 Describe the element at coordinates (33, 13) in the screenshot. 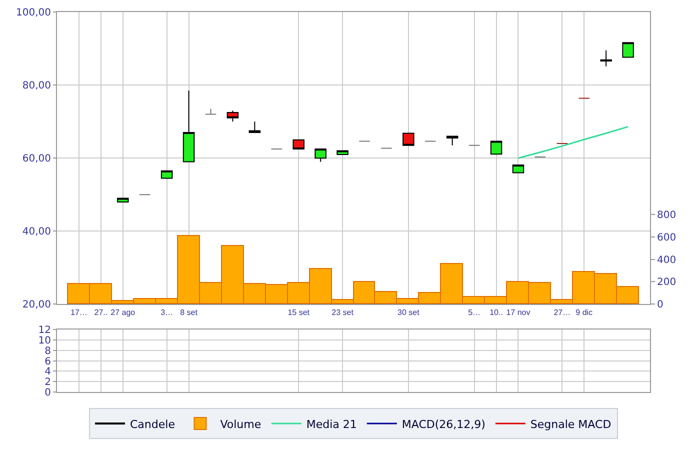

I see `y-tick-label: 100,00` at that location.